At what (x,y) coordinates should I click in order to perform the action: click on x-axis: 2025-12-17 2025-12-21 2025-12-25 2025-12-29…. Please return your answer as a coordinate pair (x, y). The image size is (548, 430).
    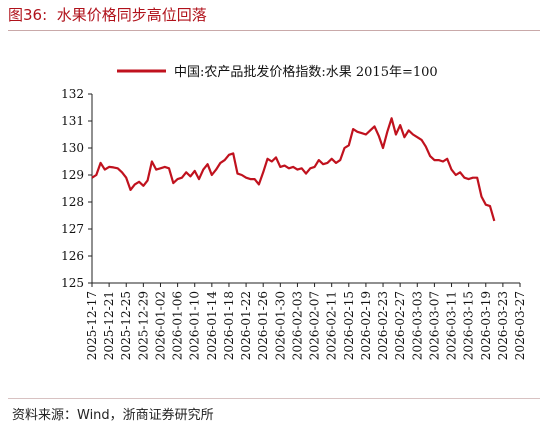
    Looking at the image, I should click on (306, 321).